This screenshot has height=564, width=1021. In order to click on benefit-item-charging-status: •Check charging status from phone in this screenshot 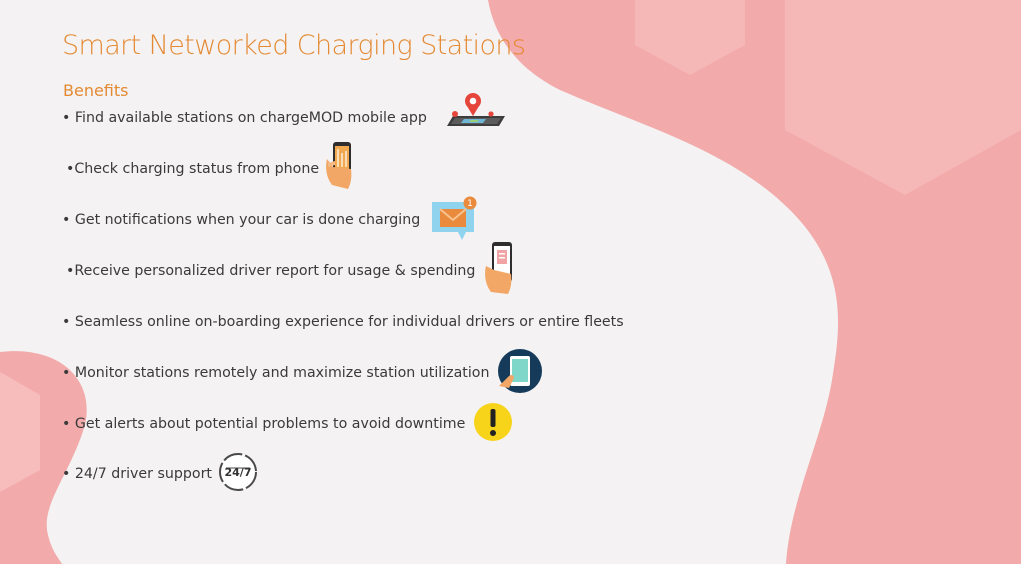, I will do `click(212, 165)`.